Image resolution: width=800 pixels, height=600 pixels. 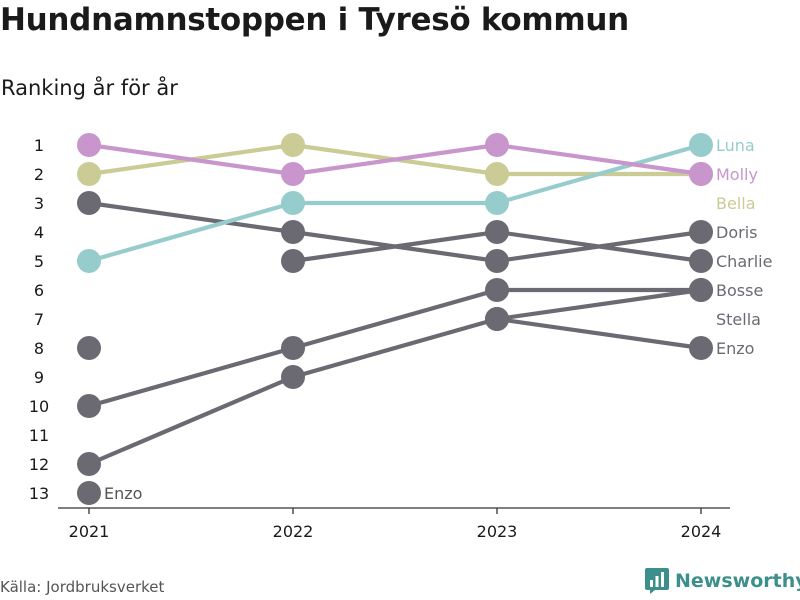 What do you see at coordinates (39, 290) in the screenshot?
I see `y-tick-label: 6` at bounding box center [39, 290].